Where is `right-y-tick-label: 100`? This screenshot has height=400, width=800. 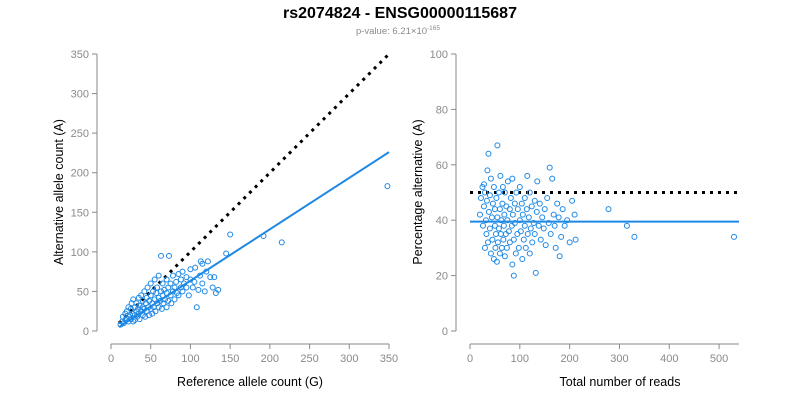
right-y-tick-label: 100 is located at coordinates (439, 55).